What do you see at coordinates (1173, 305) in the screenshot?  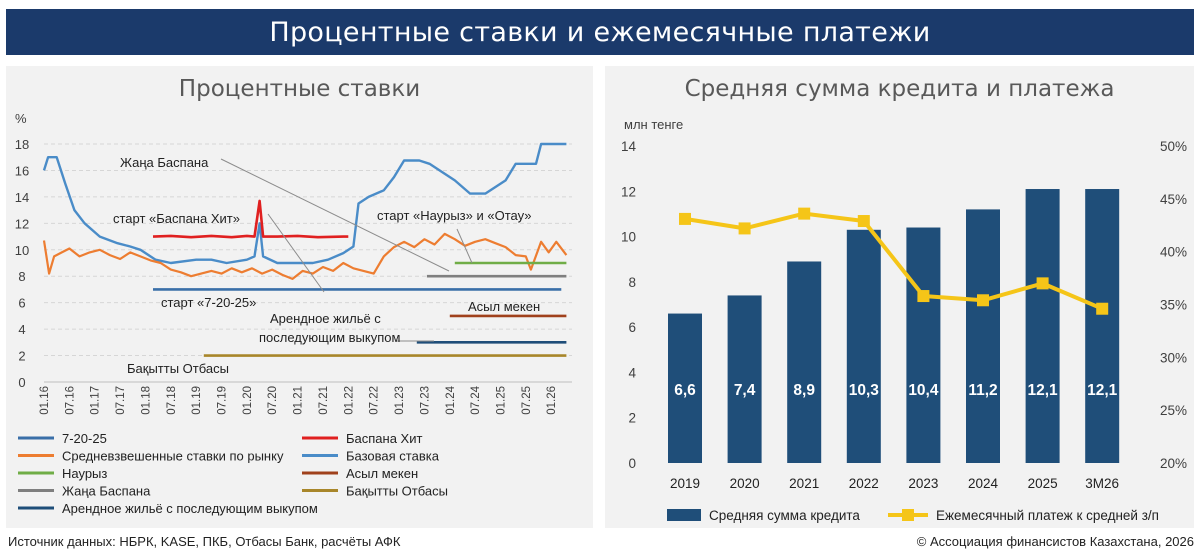 I see `y2-tick-label: 35%` at bounding box center [1173, 305].